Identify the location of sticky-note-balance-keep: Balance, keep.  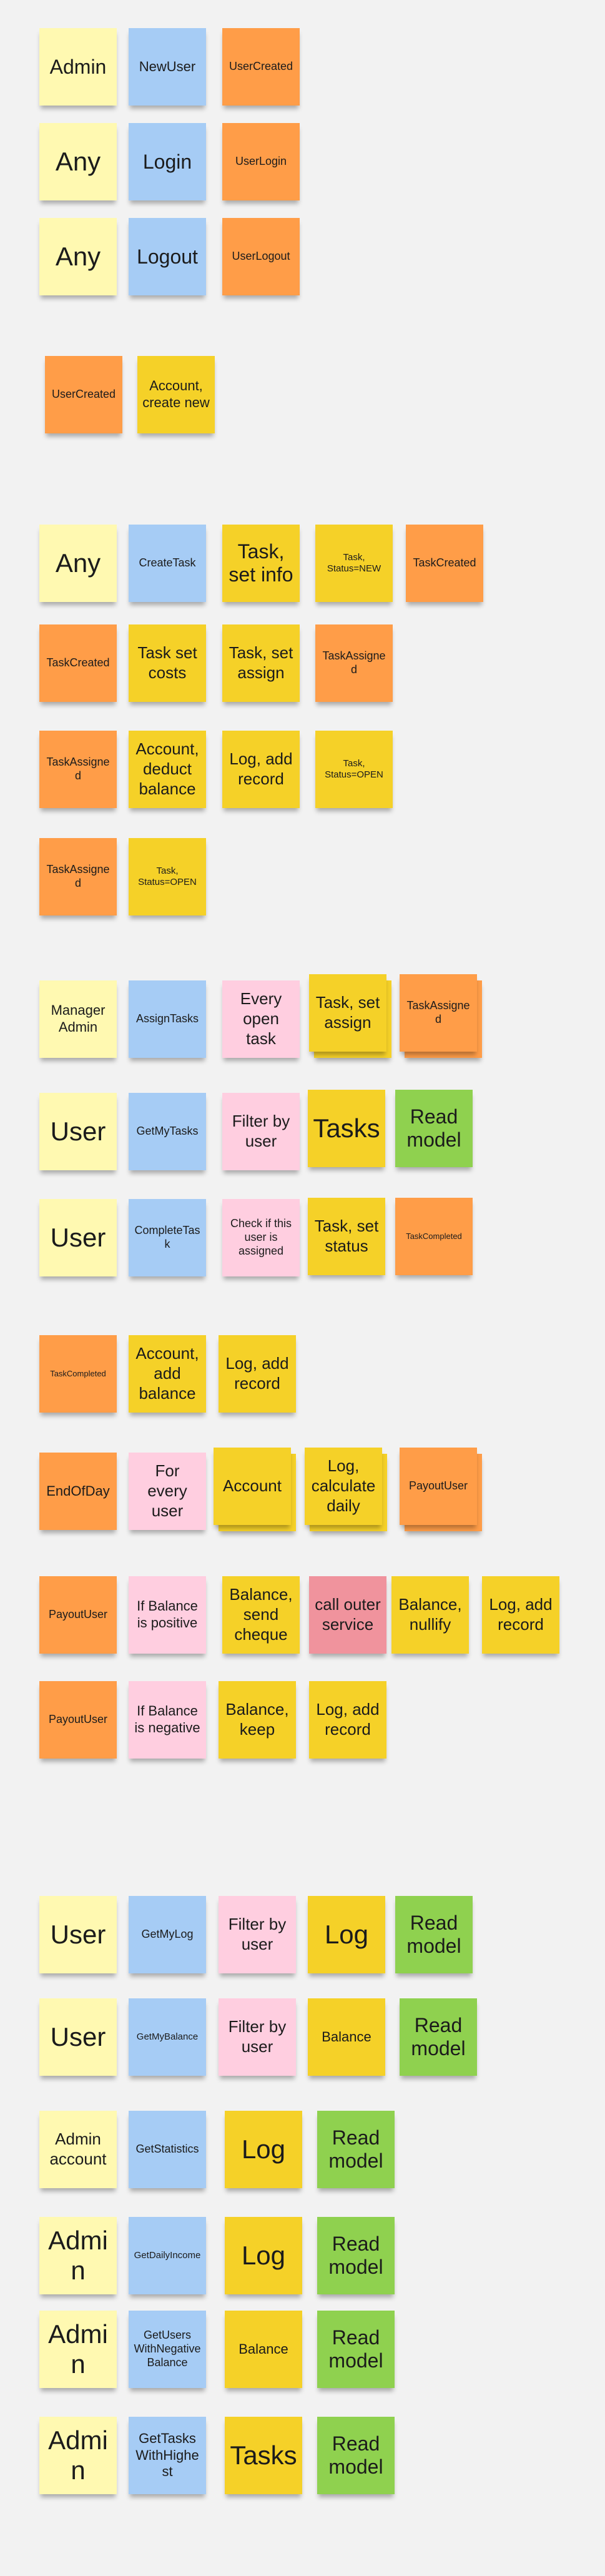
(257, 1720).